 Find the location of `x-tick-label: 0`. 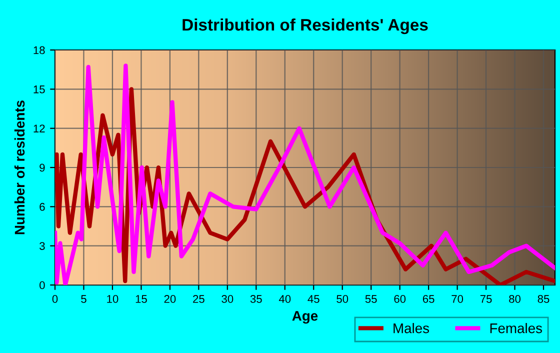

x-tick-label: 0 is located at coordinates (55, 299).